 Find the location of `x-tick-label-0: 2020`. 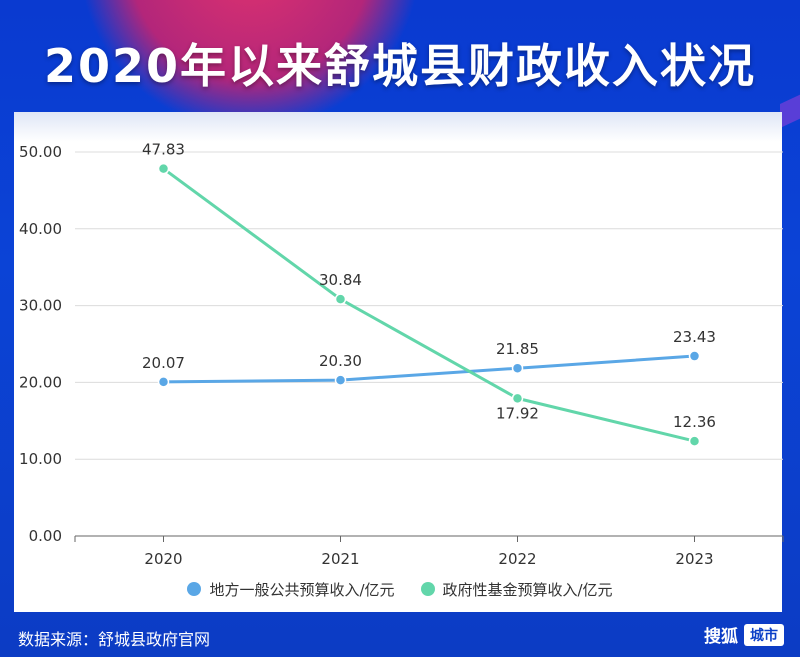

x-tick-label-0: 2020 is located at coordinates (163, 559).